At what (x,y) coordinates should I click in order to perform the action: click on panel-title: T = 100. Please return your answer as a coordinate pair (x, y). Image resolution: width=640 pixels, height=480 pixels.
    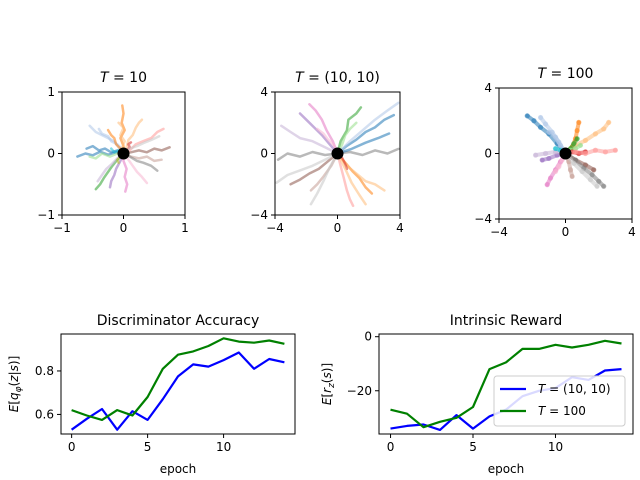
    Looking at the image, I should click on (566, 74).